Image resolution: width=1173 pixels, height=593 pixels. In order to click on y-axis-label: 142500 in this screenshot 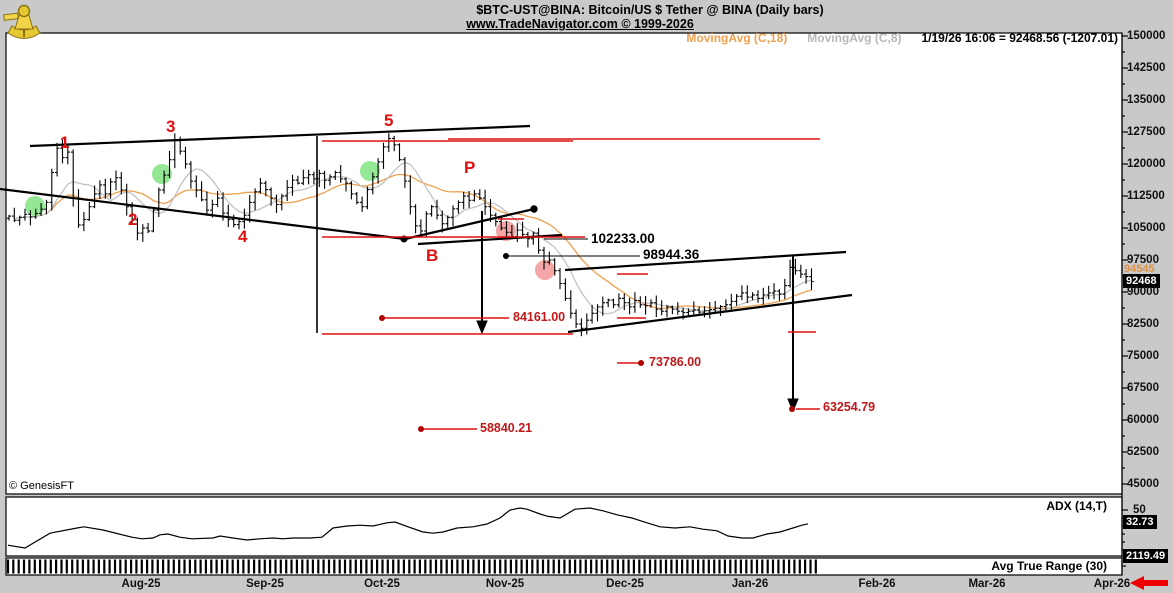, I will do `click(1146, 68)`.